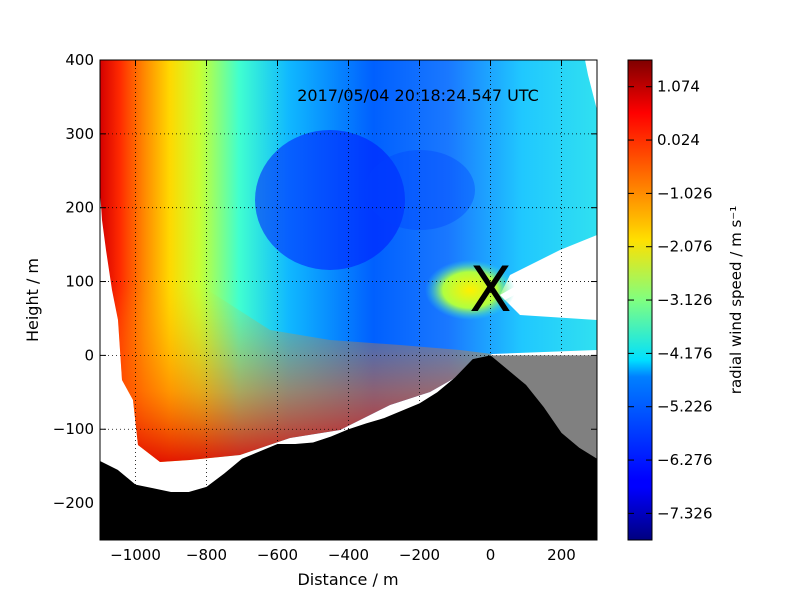  I want to click on colorbar-tick-label-3: −2.076, so click(685, 247).